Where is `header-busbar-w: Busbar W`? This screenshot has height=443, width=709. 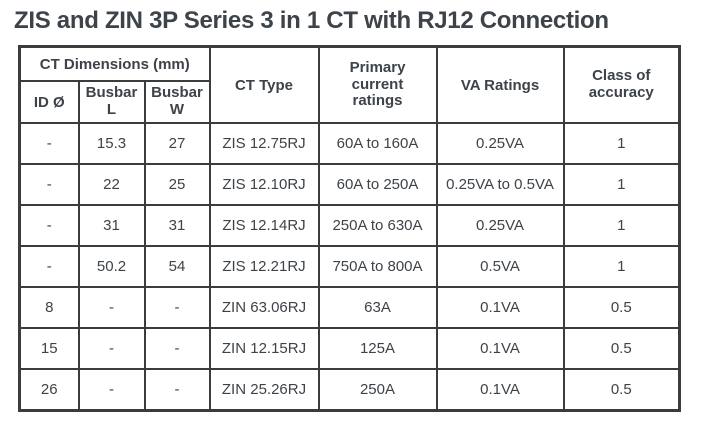 header-busbar-w: Busbar W is located at coordinates (177, 102).